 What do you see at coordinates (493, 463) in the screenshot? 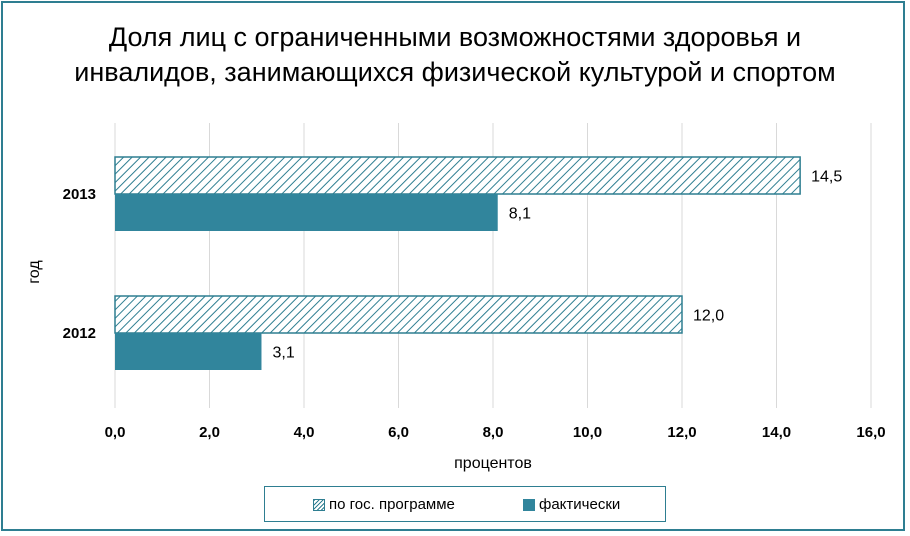
I see `x-axis-label: процентов` at bounding box center [493, 463].